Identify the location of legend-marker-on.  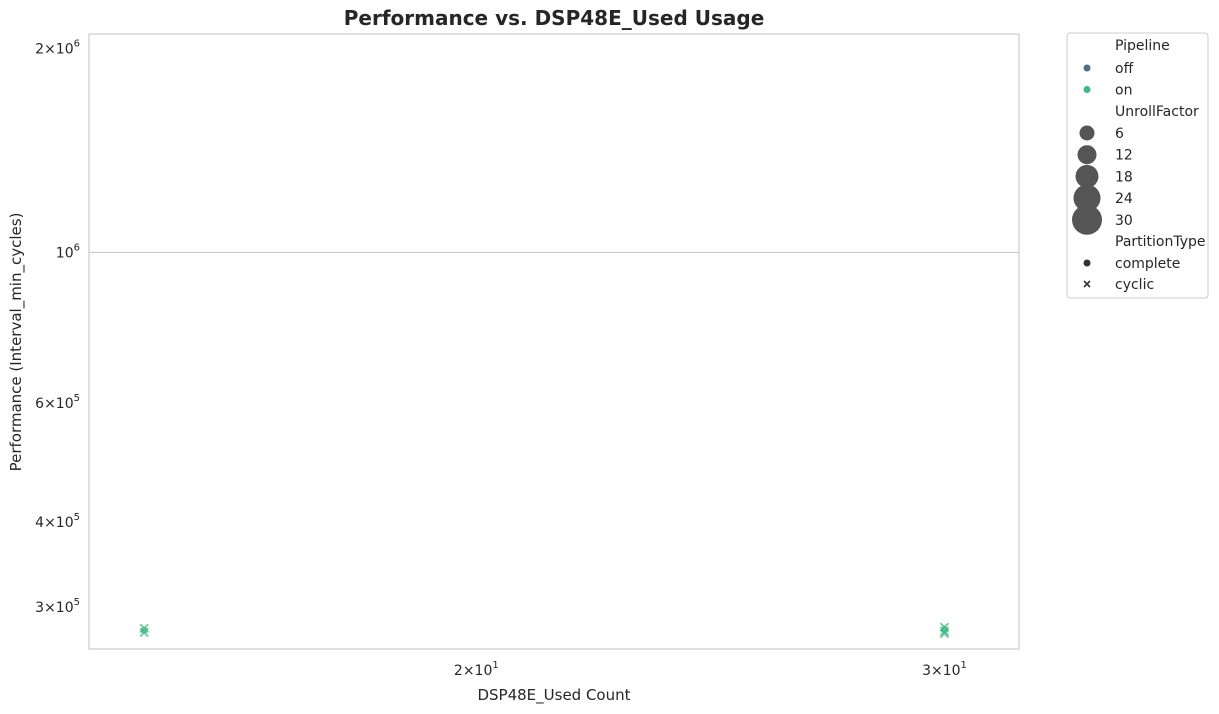
(1087, 89).